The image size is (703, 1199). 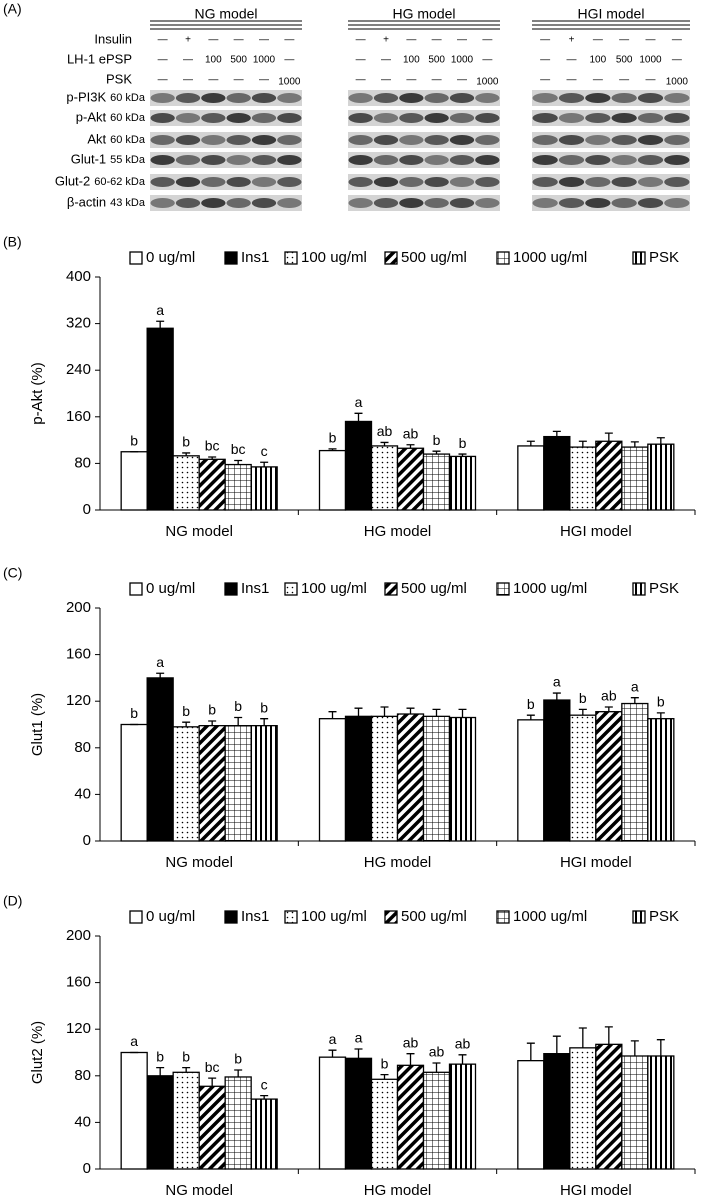 What do you see at coordinates (398, 531) in the screenshot?
I see `x-tick-label: HG model` at bounding box center [398, 531].